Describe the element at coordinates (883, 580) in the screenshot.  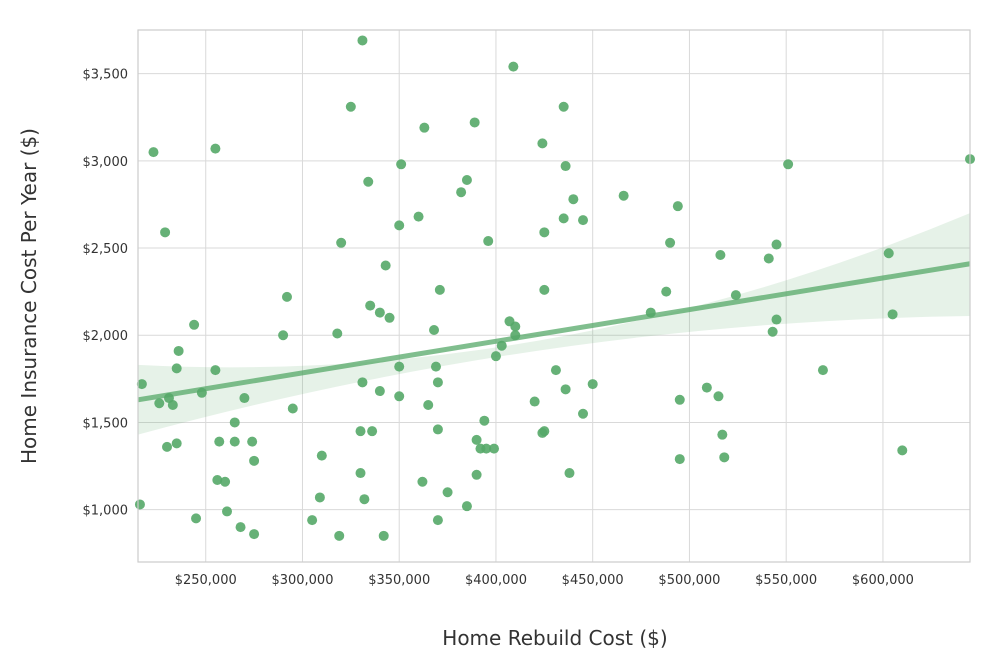
I see `x-tick-label: $600,000` at that location.